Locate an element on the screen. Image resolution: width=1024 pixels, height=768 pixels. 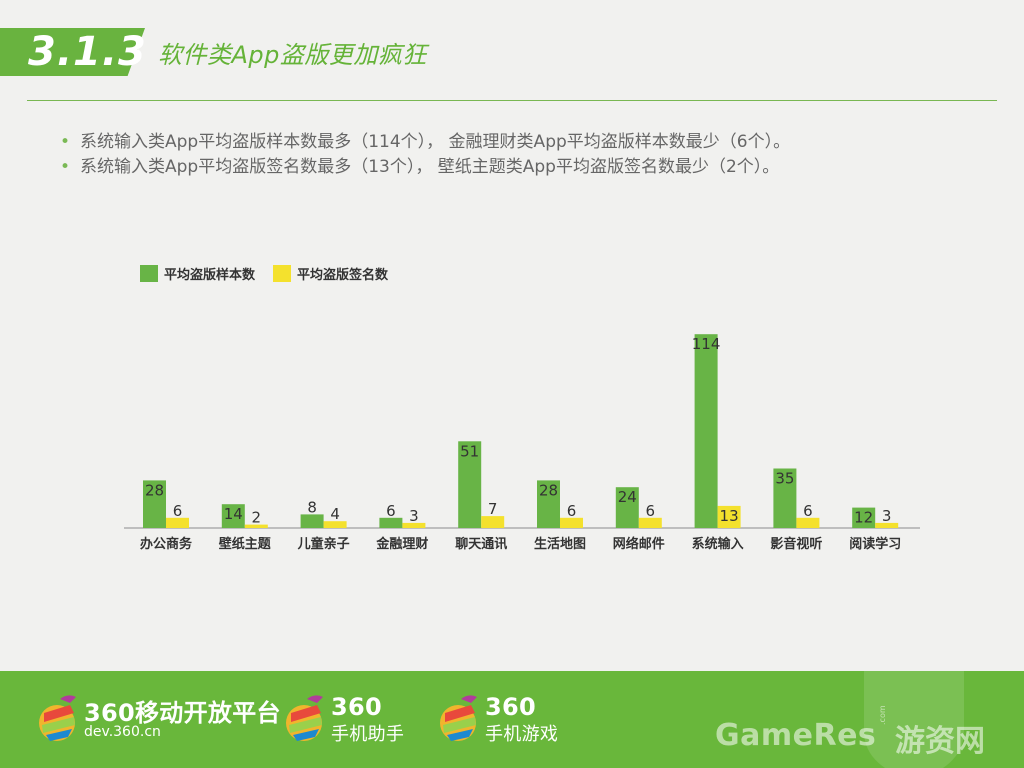
data-label-signatures: 13 is located at coordinates (729, 516).